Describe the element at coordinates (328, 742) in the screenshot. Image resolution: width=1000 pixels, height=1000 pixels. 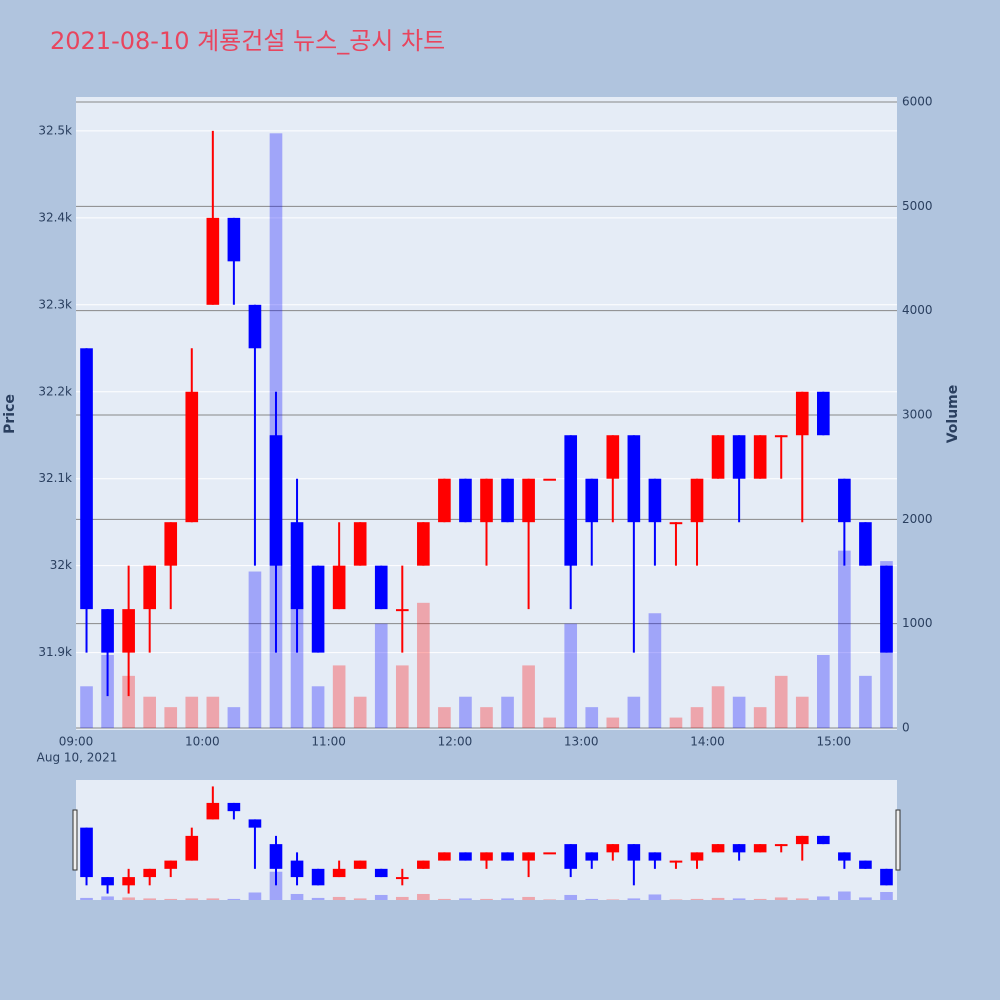
I see `x-tick-label: 11:00` at that location.